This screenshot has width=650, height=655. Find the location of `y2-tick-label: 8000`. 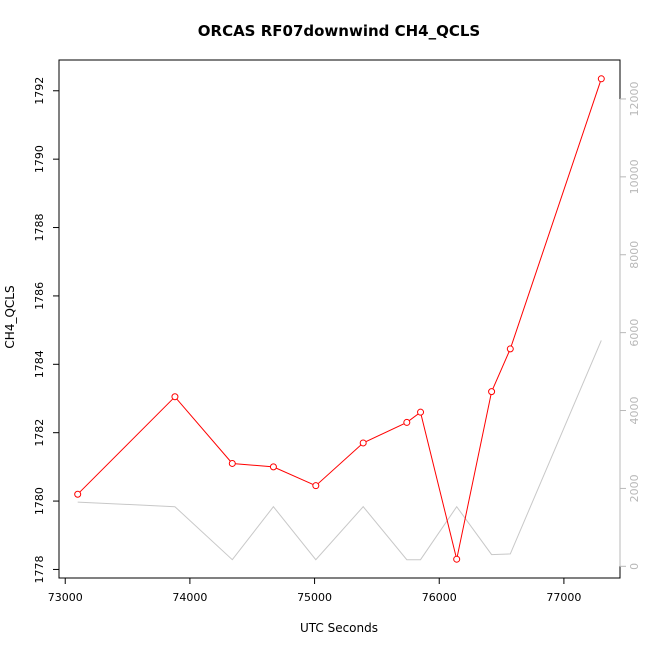

y2-tick-label: 8000 is located at coordinates (634, 255).